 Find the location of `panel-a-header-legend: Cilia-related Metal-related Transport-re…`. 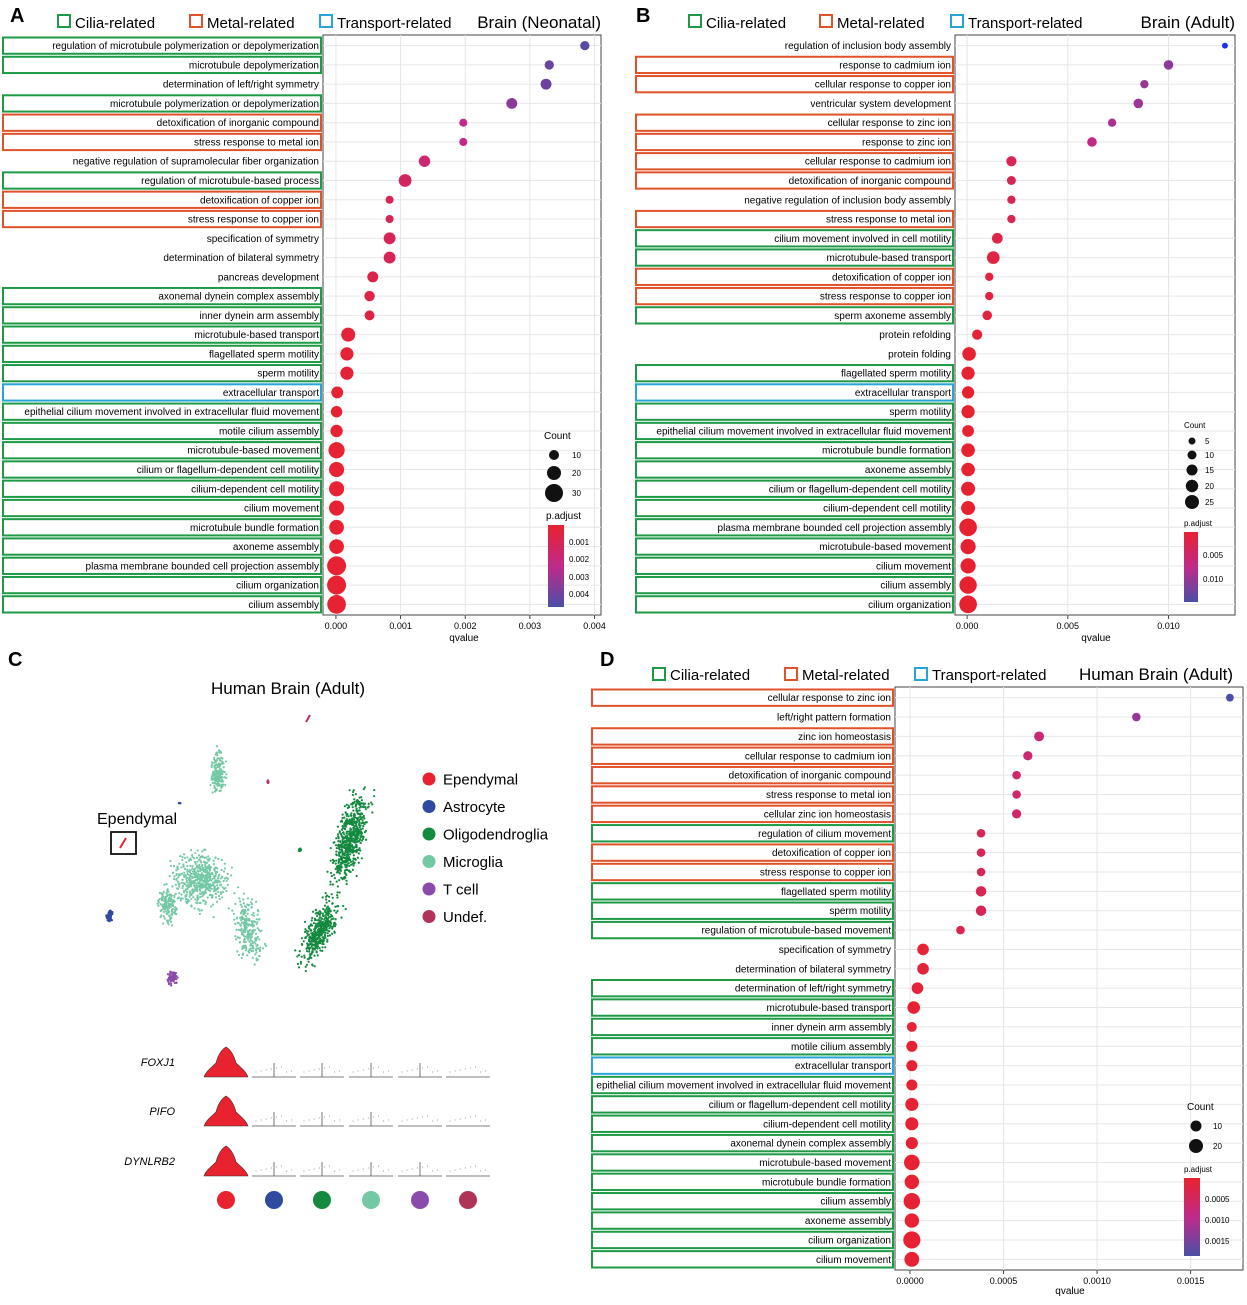

panel-a-header-legend: Cilia-related Metal-related Transport-re… is located at coordinates (254, 23).